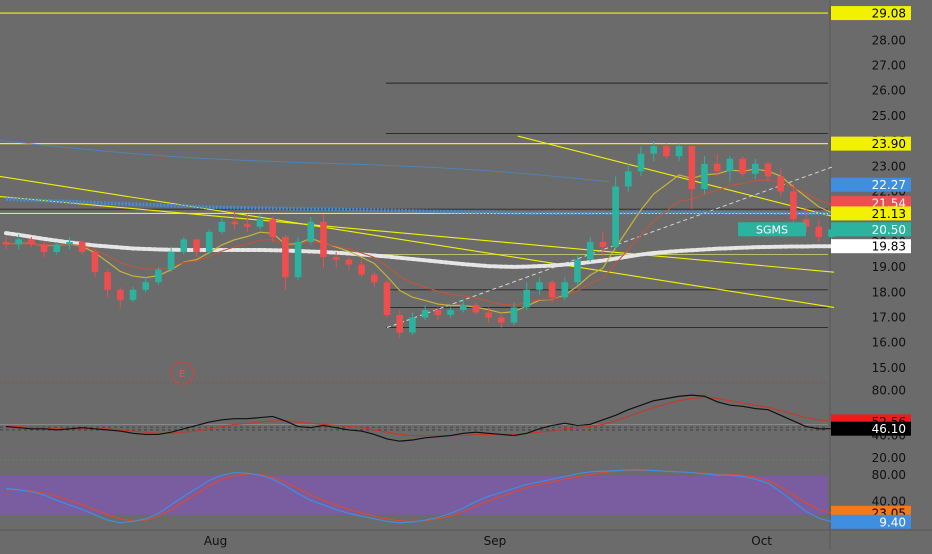  What do you see at coordinates (889, 391) in the screenshot?
I see `rsi-axis-tick-label: 80.00` at bounding box center [889, 391].